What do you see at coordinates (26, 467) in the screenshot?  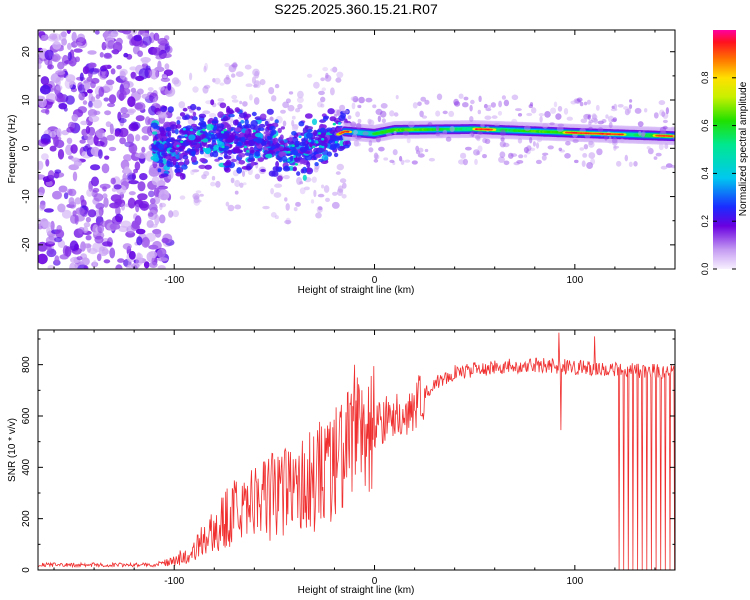 I see `snr-y-tick-label: 400` at bounding box center [26, 467].